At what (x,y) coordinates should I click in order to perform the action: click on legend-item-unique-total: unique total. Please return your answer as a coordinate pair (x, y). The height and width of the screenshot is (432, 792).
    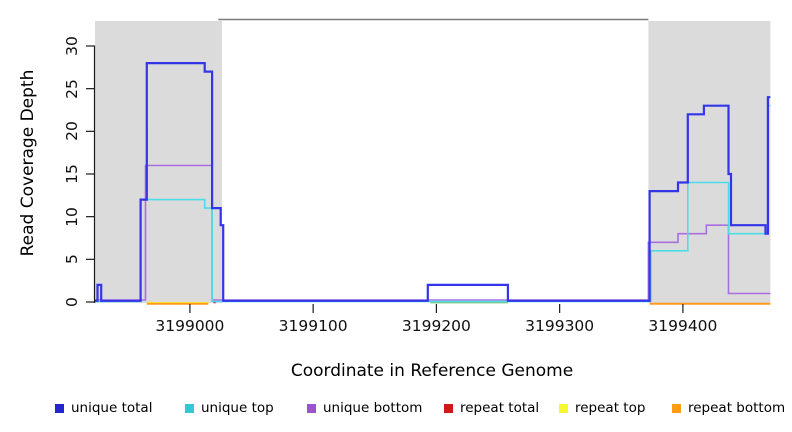
    Looking at the image, I should click on (103, 408).